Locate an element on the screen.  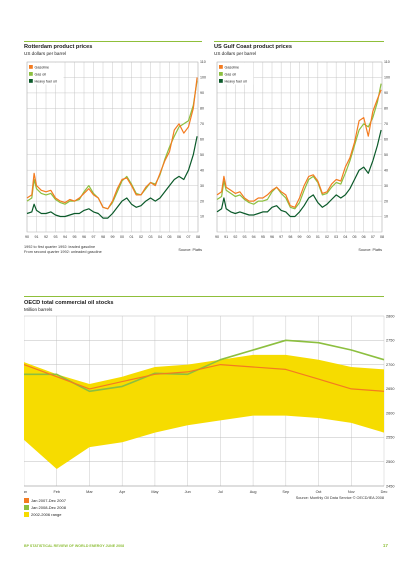
x-tick-label: Jul is located at coordinates (220, 492).